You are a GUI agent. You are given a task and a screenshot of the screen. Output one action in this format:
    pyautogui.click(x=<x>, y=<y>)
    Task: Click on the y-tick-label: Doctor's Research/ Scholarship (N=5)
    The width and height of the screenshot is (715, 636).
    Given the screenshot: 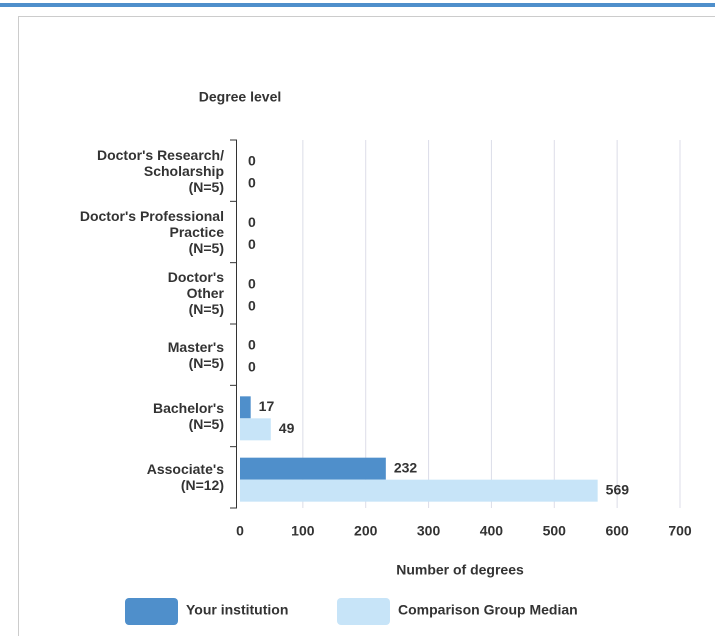 What is the action you would take?
    pyautogui.click(x=160, y=170)
    